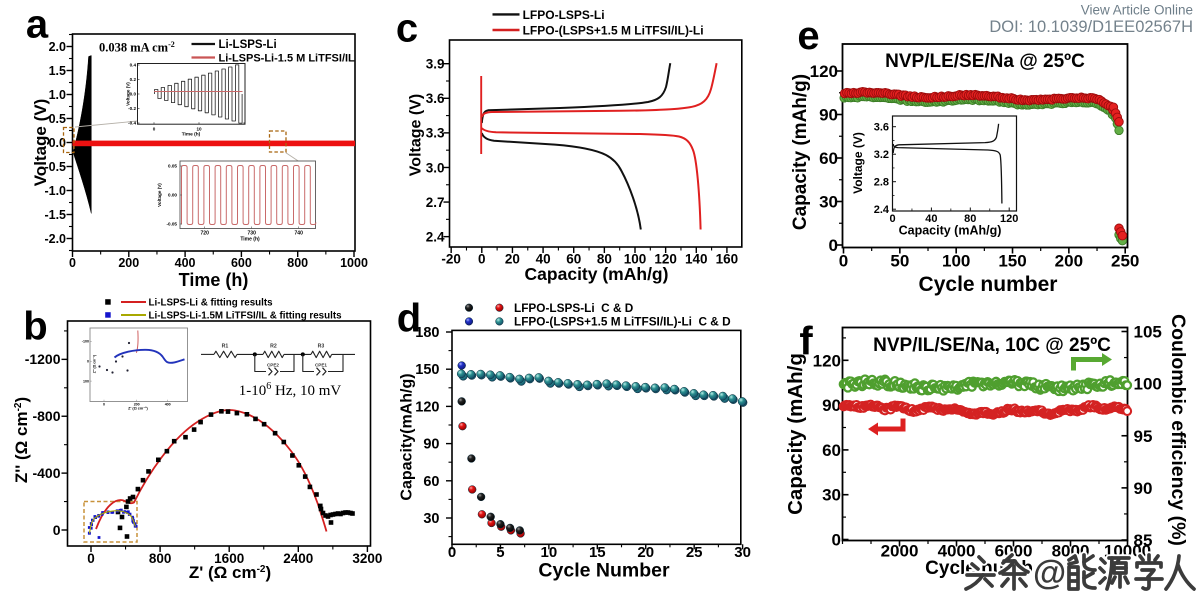  Describe the element at coordinates (500, 552) in the screenshot. I see `svg-text: 5` at that location.